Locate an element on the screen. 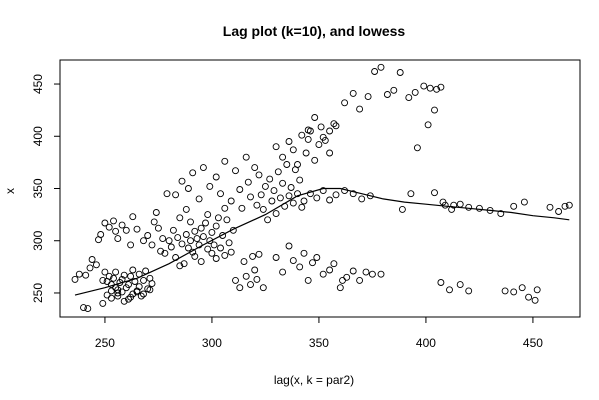 The width and height of the screenshot is (599, 400). chart-title: Lag plot (k=10), and lowess is located at coordinates (314, 31).